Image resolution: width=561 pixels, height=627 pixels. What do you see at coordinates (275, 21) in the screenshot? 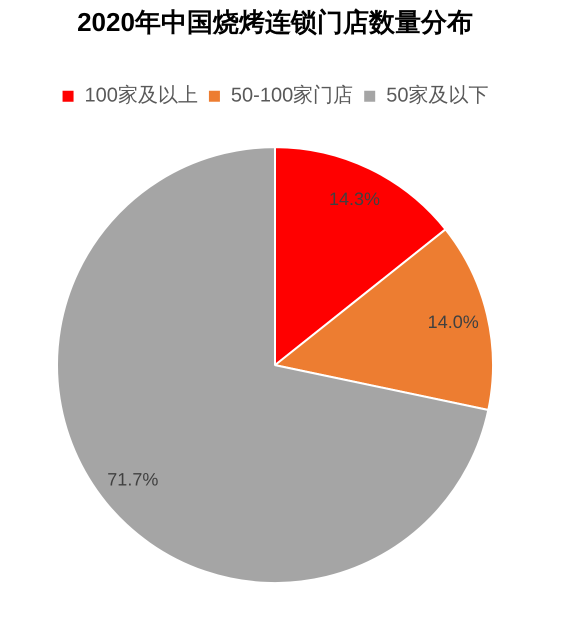
I see `chart-title: 2020年中国烧烤连锁门店数量分布` at bounding box center [275, 21].